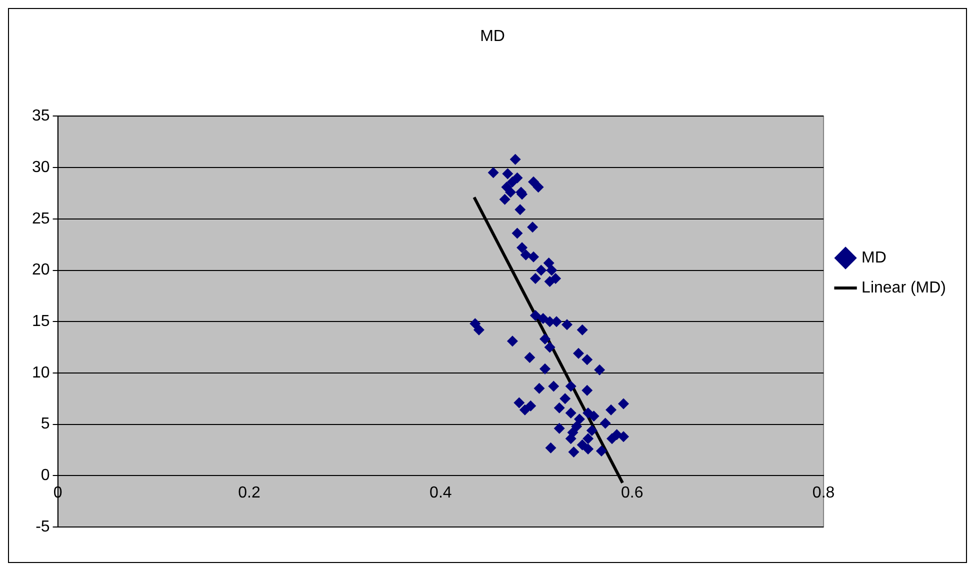 Image resolution: width=977 pixels, height=573 pixels. What do you see at coordinates (45, 475) in the screenshot?
I see `y-tick-label: 0` at bounding box center [45, 475].